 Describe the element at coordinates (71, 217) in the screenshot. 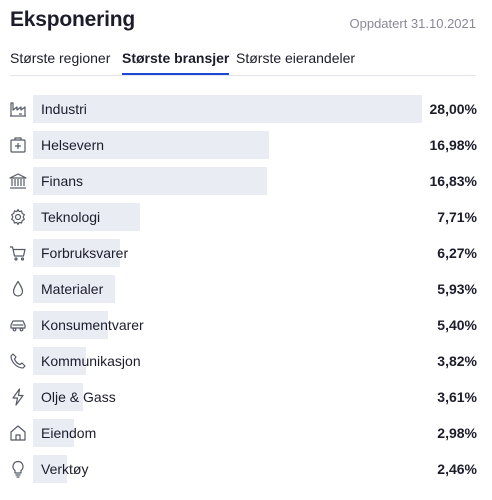

I see `sector-label: Teknologi` at that location.